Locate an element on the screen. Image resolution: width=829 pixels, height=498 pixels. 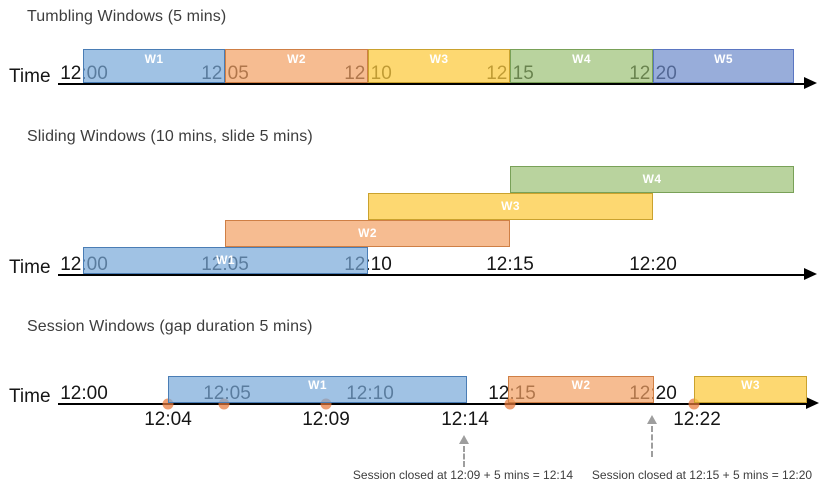
tumbling-windows-title: Tumbling Windows (5 mins) is located at coordinates (127, 16).